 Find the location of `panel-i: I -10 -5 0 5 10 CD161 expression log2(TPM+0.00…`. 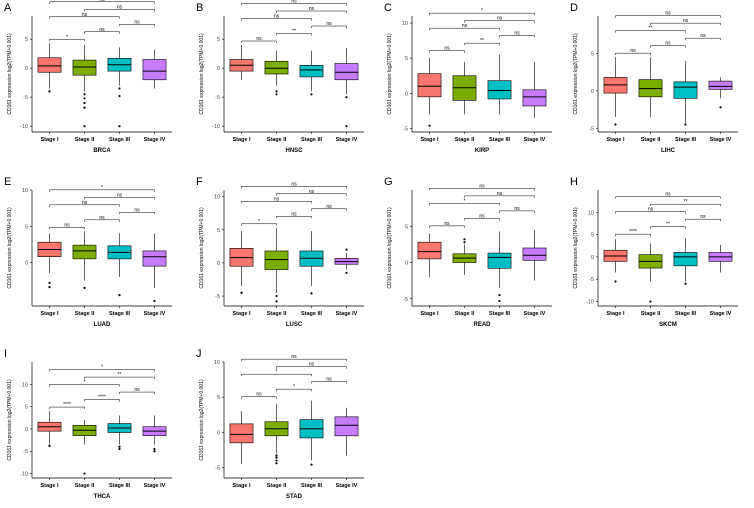

panel-i: I -10 -5 0 5 10 CD161 expression log2(TPM+0.00… is located at coordinates (88, 424).